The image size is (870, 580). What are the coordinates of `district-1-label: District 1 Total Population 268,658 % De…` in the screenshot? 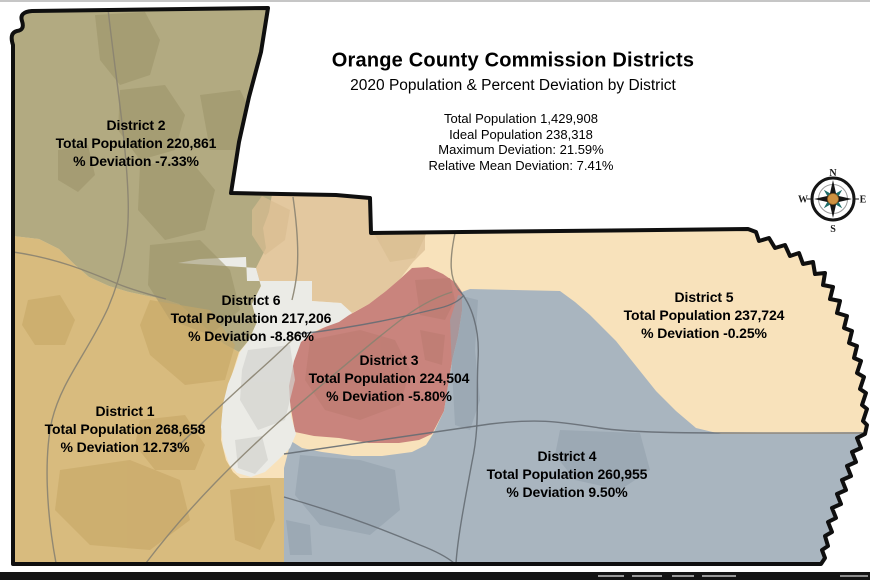 It's located at (125, 429).